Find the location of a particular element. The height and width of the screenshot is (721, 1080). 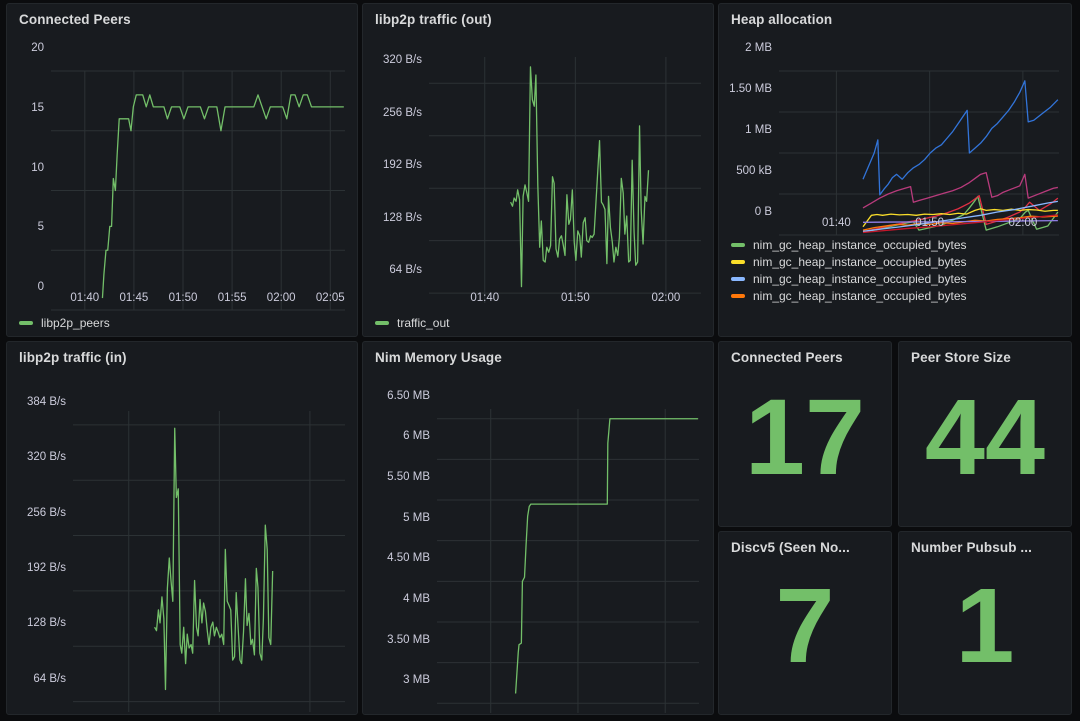

connected-peers-graph-legend: libp2p_peers is located at coordinates (64, 322).